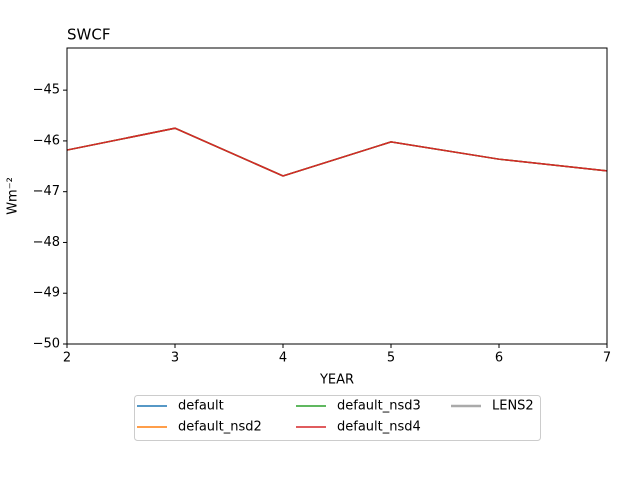 The height and width of the screenshot is (480, 640). What do you see at coordinates (220, 427) in the screenshot?
I see `legend-label: default_nsd2` at bounding box center [220, 427].